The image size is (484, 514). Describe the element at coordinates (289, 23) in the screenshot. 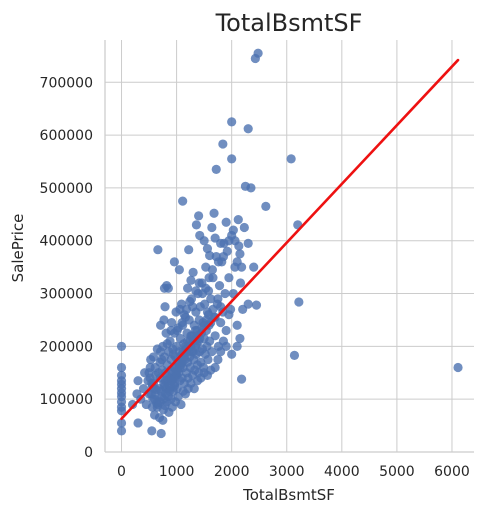

I see `chart-title: TotalBsmtSF` at that location.